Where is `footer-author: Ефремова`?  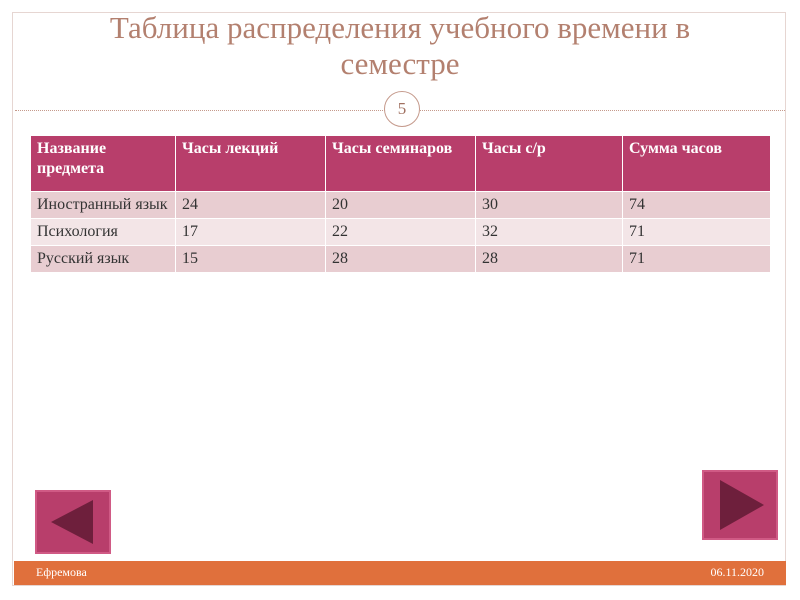
footer-author: Ефремова is located at coordinates (61, 572).